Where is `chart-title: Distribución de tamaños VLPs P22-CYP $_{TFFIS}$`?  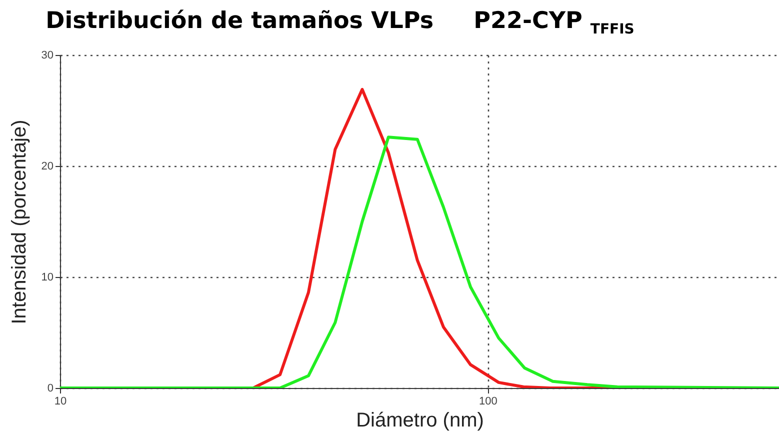
chart-title: Distribución de tamaños VLPs P22-CYP $_{TFFIS}$ is located at coordinates (340, 23).